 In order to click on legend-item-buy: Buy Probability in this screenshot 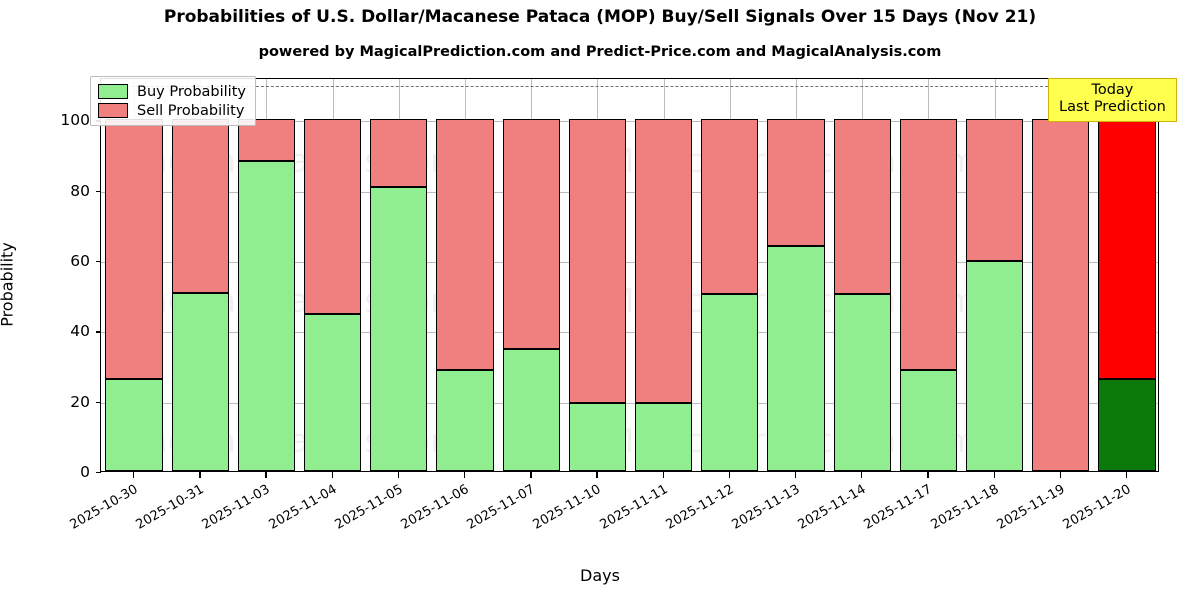, I will do `click(172, 91)`.